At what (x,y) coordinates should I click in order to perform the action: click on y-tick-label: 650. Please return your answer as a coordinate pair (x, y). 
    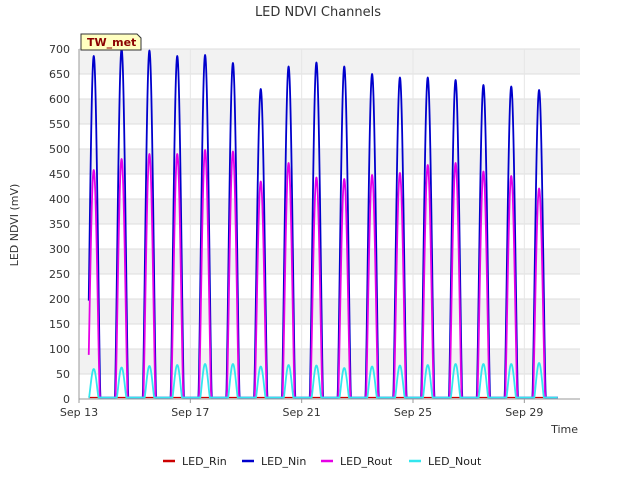
    Looking at the image, I should click on (59, 74).